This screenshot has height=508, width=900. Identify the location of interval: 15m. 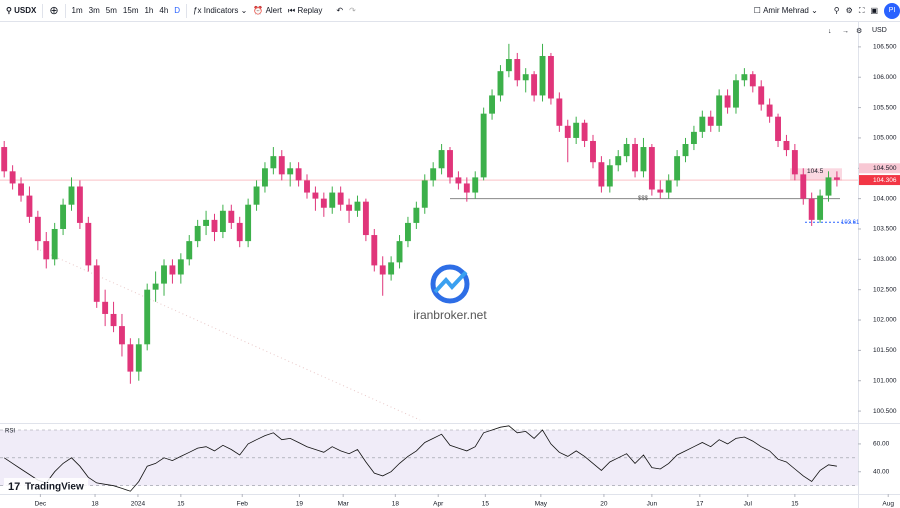
(130, 10).